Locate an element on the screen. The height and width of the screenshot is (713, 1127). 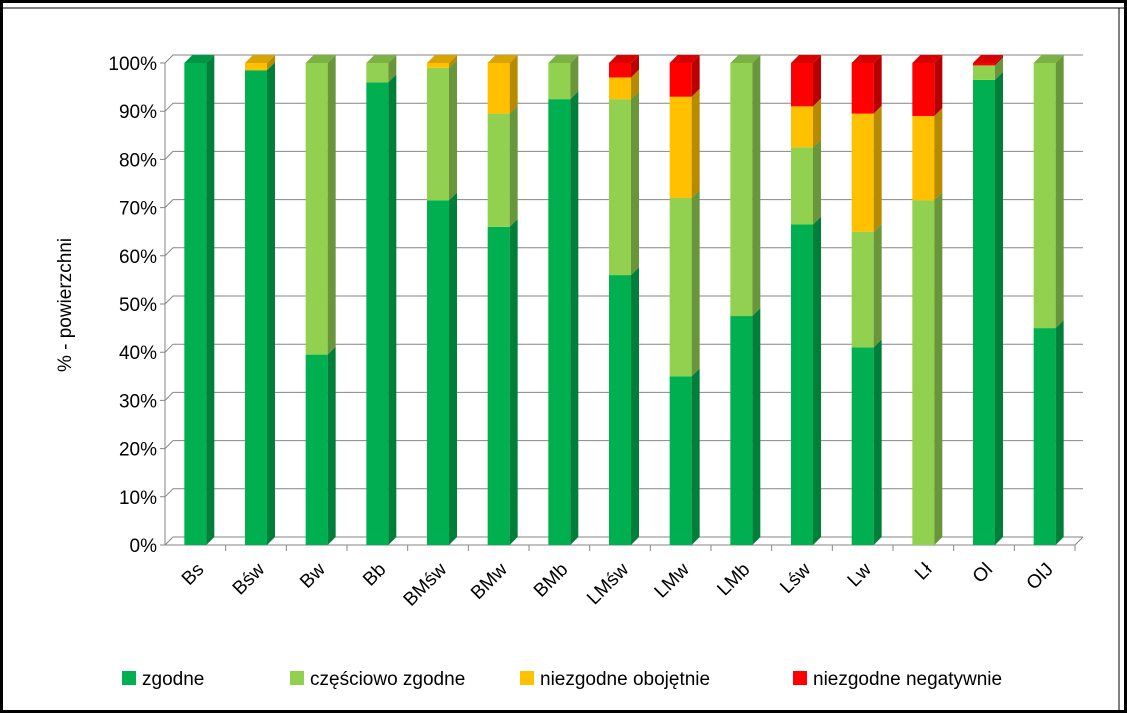
legend-label: zgodne is located at coordinates (173, 679).